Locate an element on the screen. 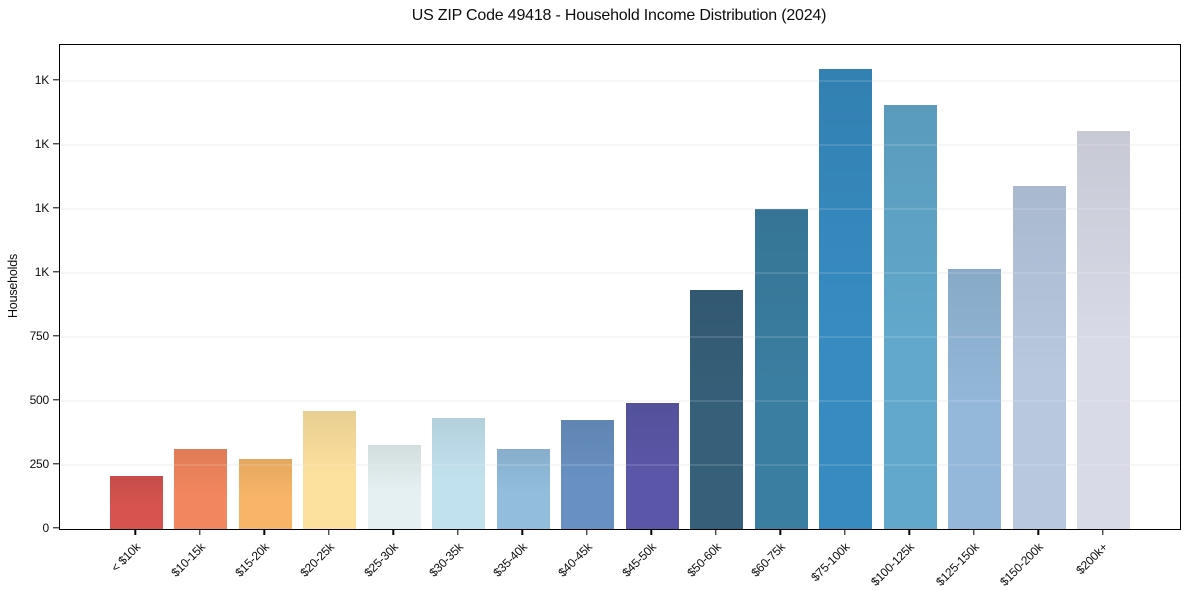 This screenshot has height=590, width=1189. bar-20-25k is located at coordinates (330, 470).